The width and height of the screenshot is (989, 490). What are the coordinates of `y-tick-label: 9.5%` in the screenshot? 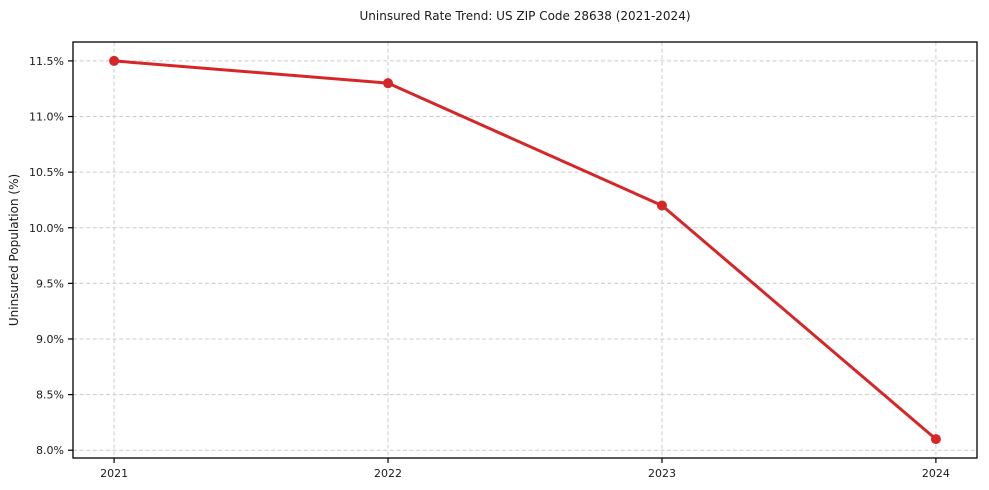 It's located at (50, 283).